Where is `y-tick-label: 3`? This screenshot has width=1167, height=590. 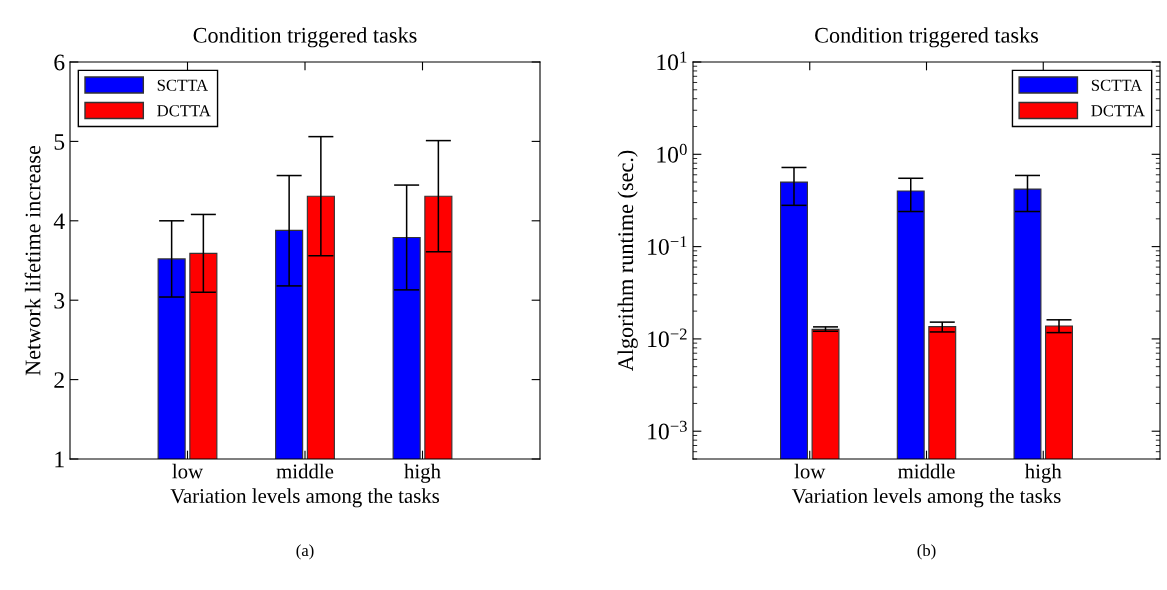
y-tick-label: 3 is located at coordinates (59, 300).